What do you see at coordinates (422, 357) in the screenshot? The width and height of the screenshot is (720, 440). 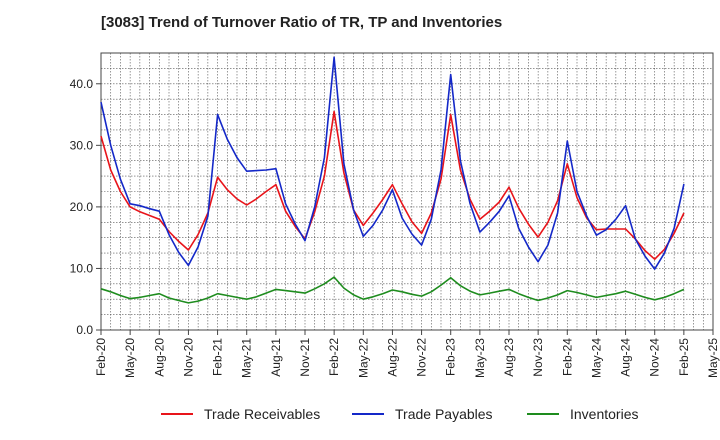 I see `x-tick-label: Nov-22` at bounding box center [422, 357].